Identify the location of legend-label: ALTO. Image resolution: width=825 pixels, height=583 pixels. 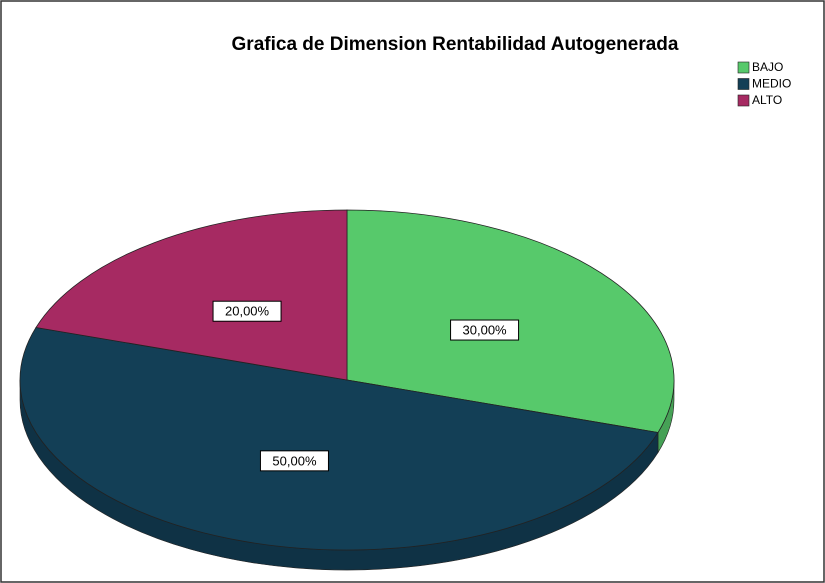
(767, 100).